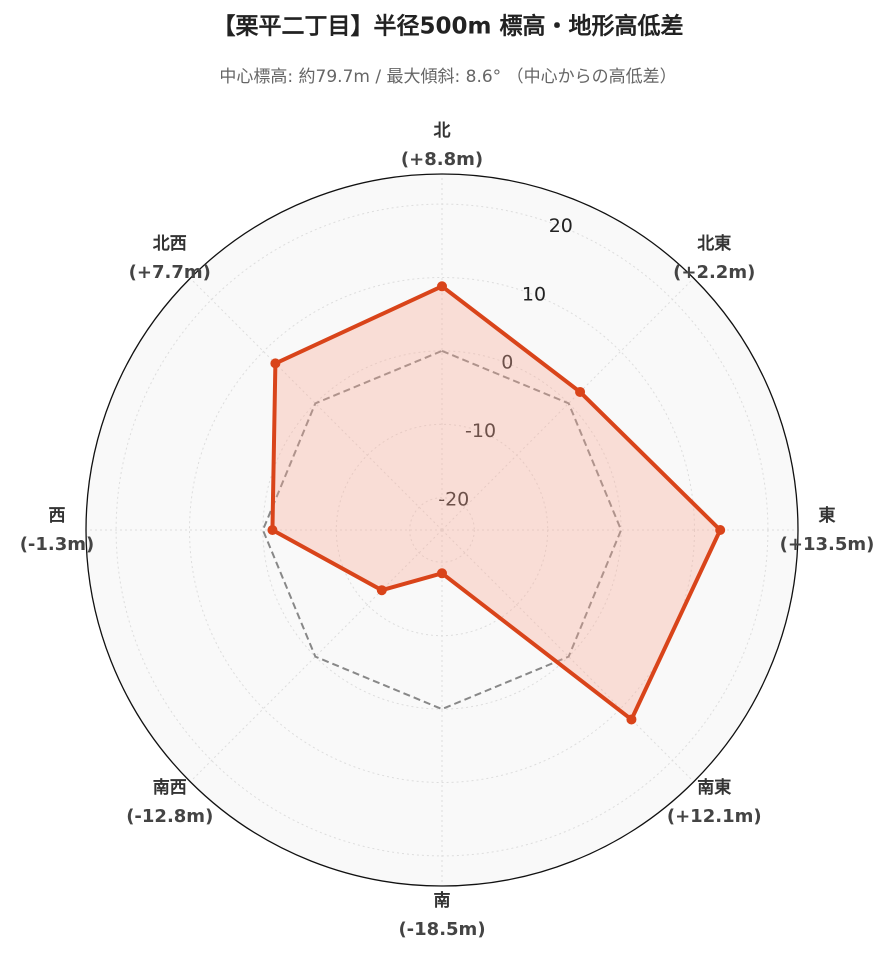  What do you see at coordinates (453, 499) in the screenshot?
I see `r-tick-label: -20` at bounding box center [453, 499].